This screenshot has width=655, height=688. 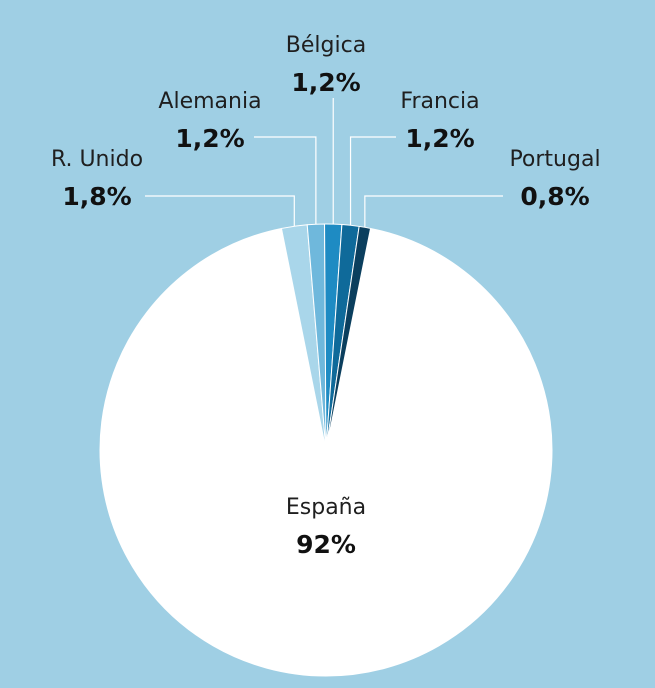 What do you see at coordinates (285, 180) in the screenshot?
I see `leader-line-alemania` at bounding box center [285, 180].